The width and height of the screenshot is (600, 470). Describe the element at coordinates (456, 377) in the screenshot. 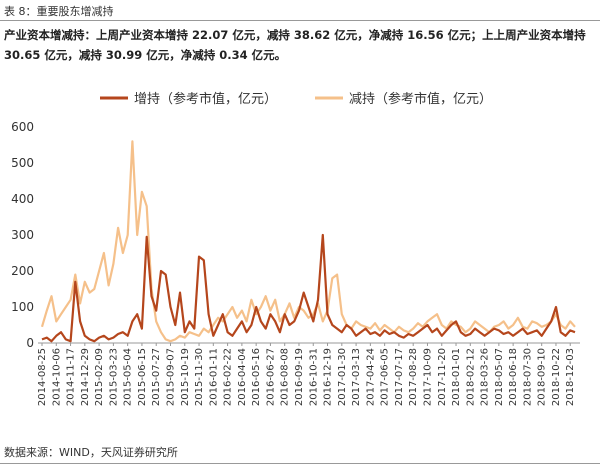

I see `x-tick-label: 2018-01-01` at that location.